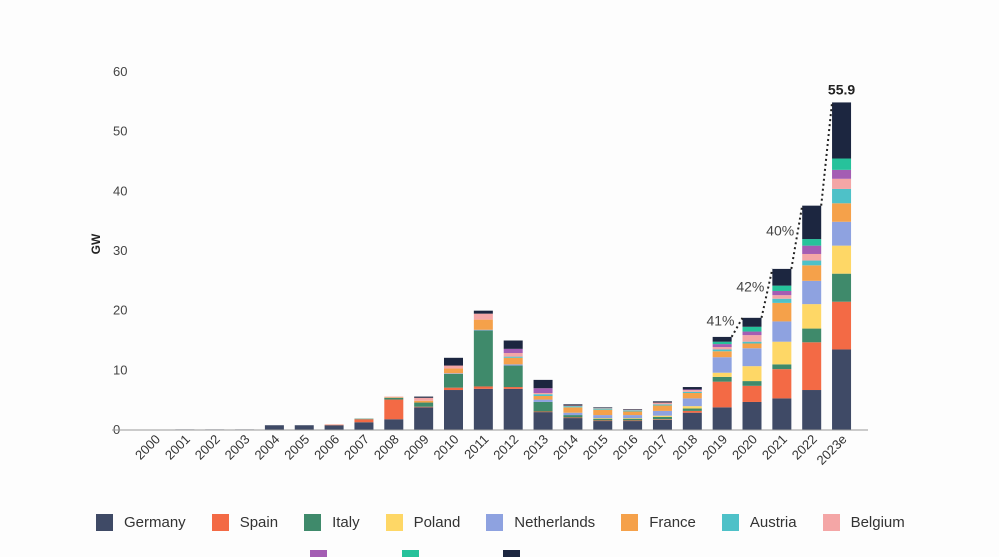  I want to click on x-tick-label: 2010, so click(446, 447).